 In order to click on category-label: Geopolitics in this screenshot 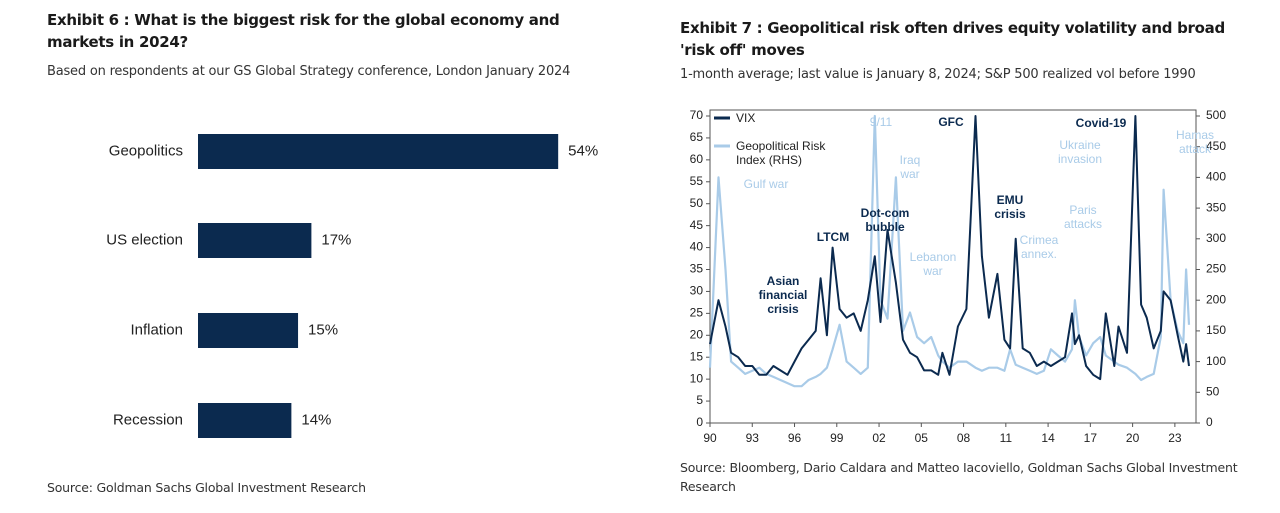, I will do `click(146, 150)`.